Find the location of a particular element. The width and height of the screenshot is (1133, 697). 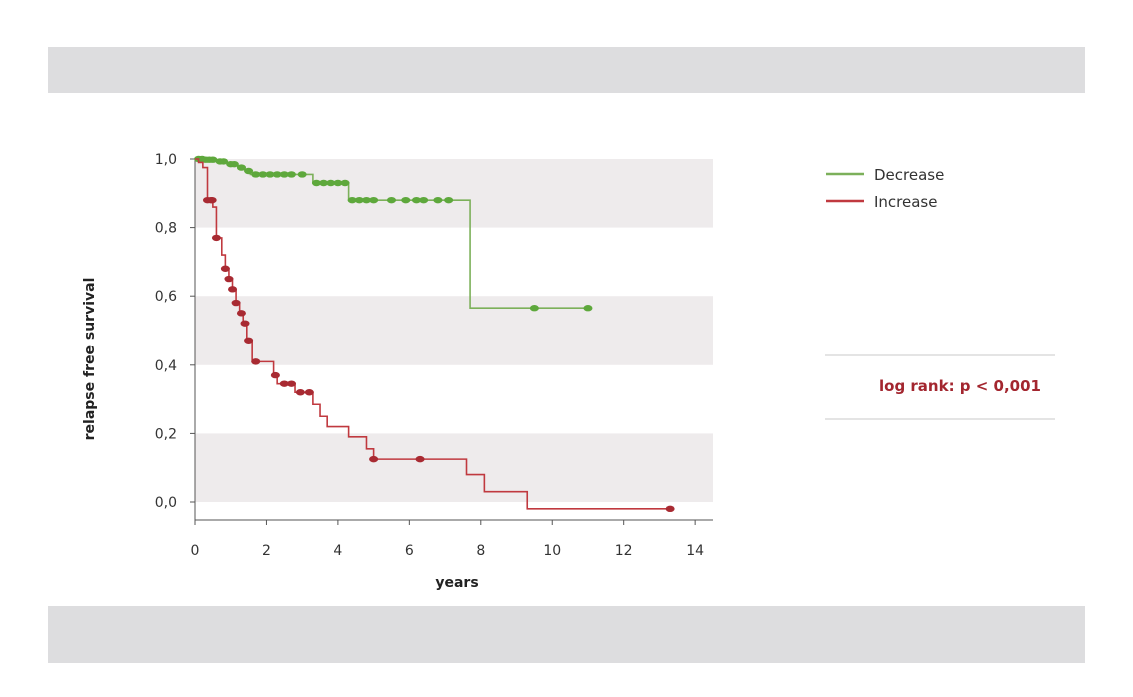

x-tick-label: 4 is located at coordinates (337, 551).